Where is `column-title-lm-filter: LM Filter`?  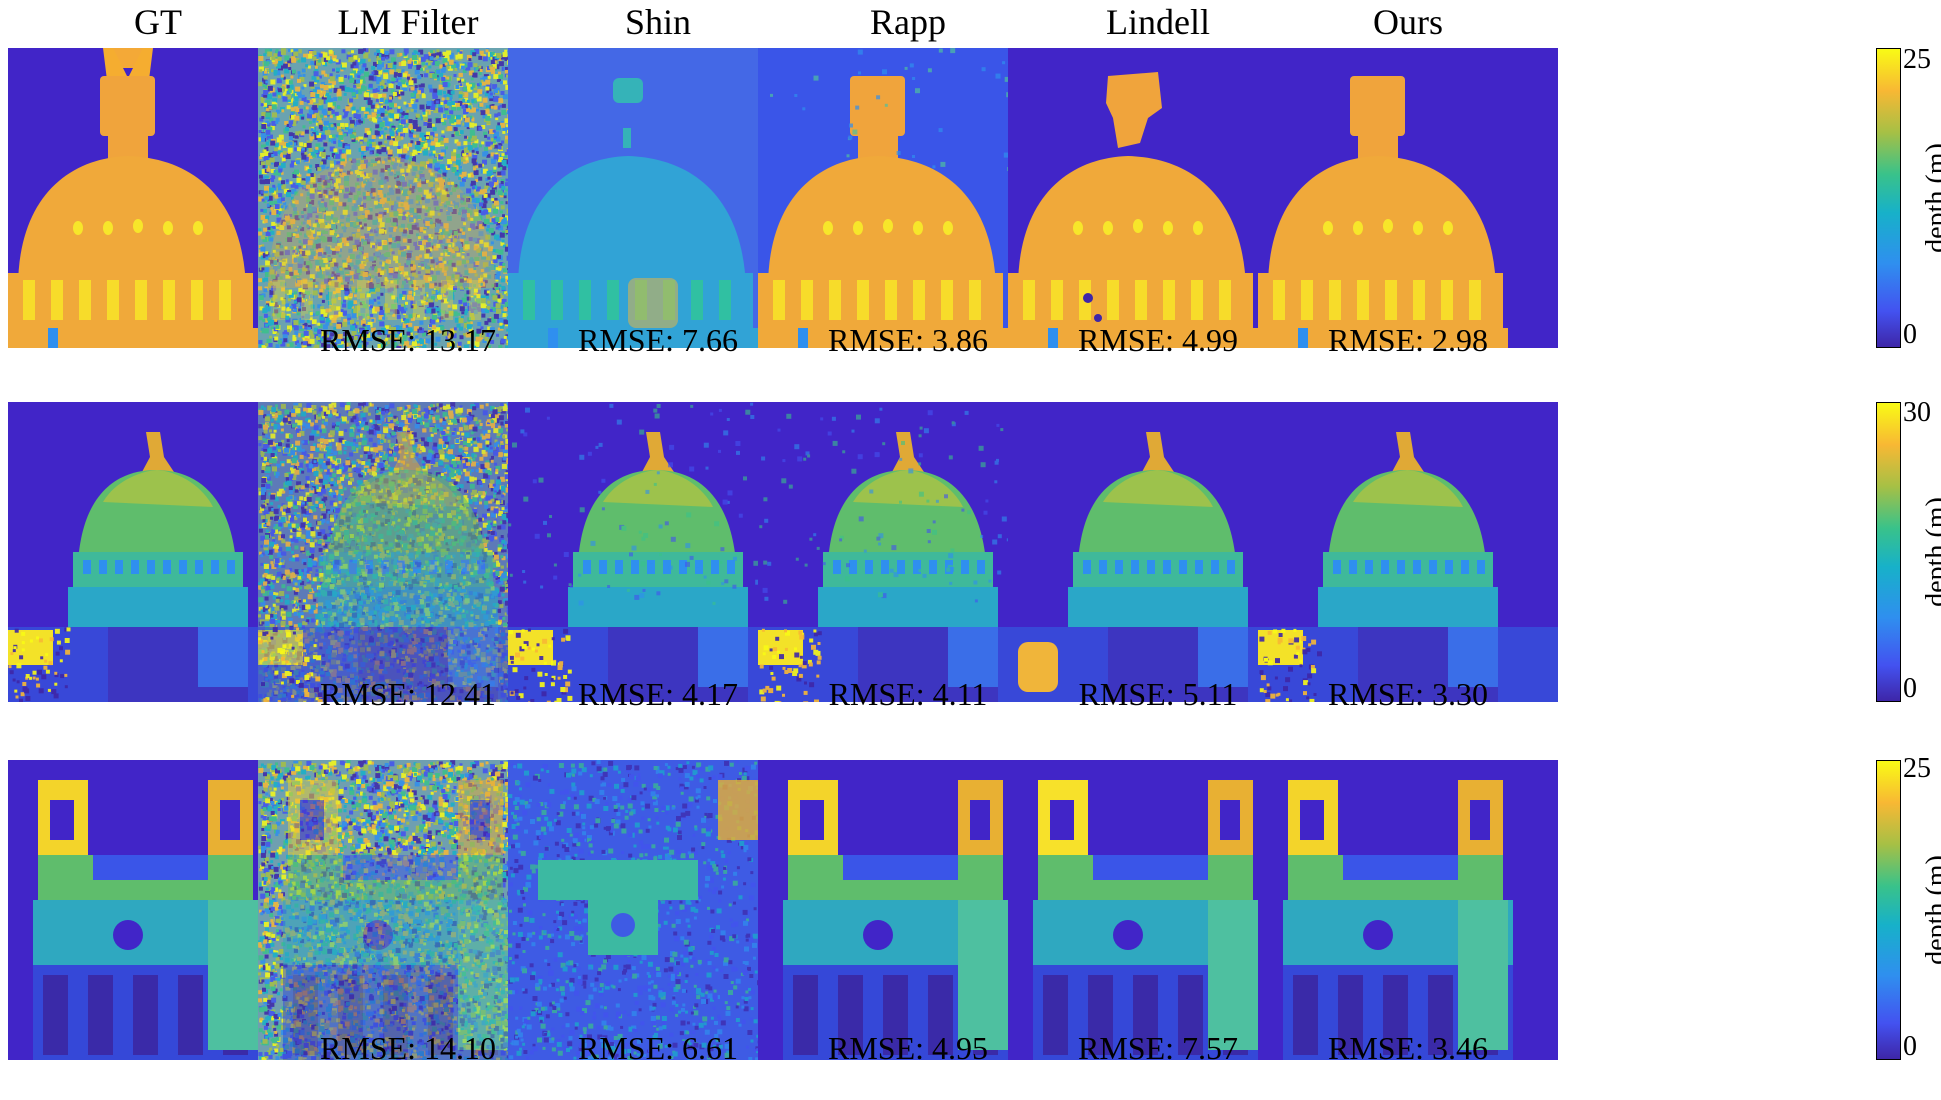
column-title-lm-filter: LM Filter is located at coordinates (408, 22).